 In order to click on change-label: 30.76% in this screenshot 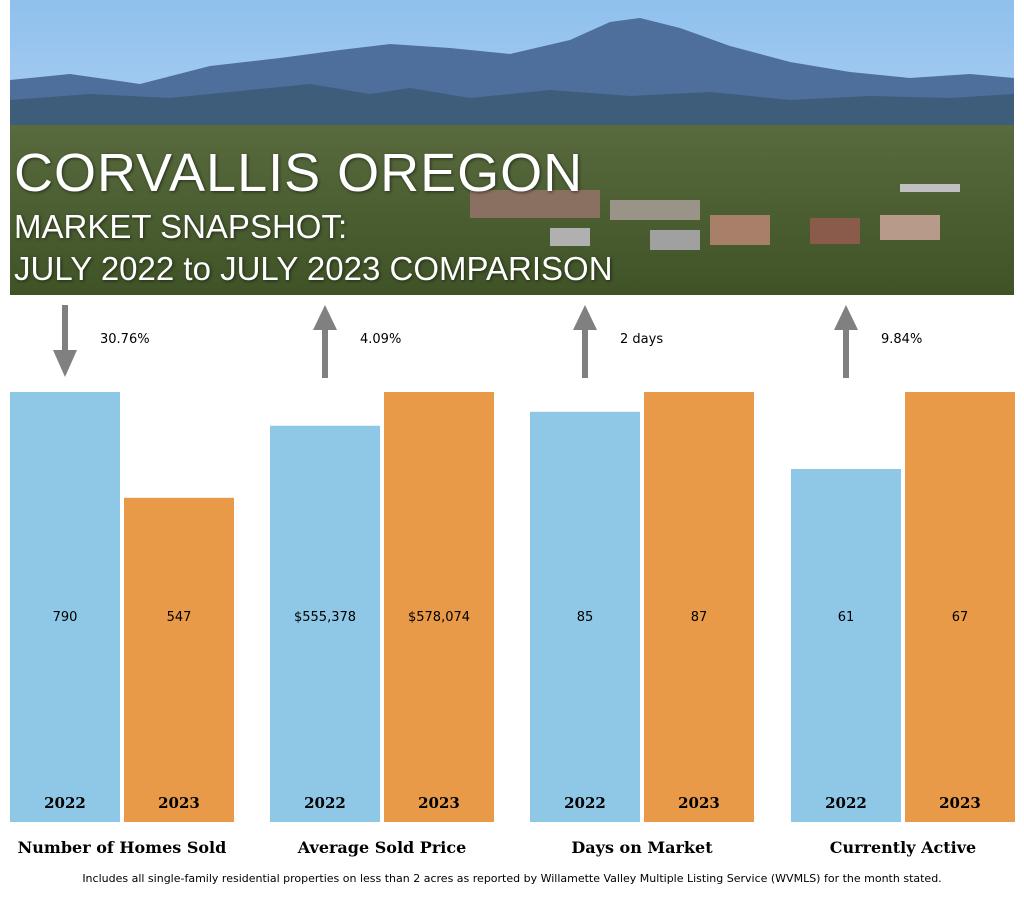, I will do `click(125, 339)`.